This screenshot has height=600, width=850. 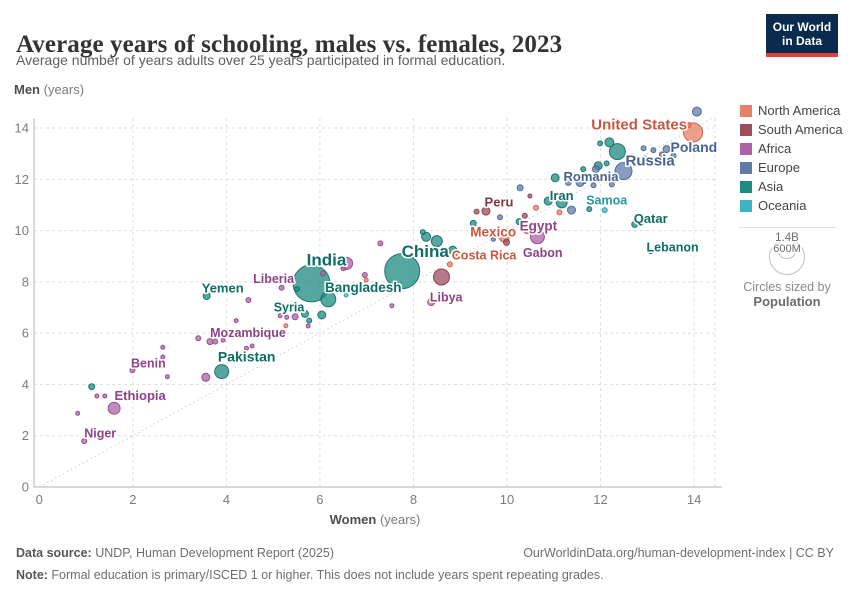 What do you see at coordinates (542, 253) in the screenshot?
I see `country-label-gabon: Gabon` at bounding box center [542, 253].